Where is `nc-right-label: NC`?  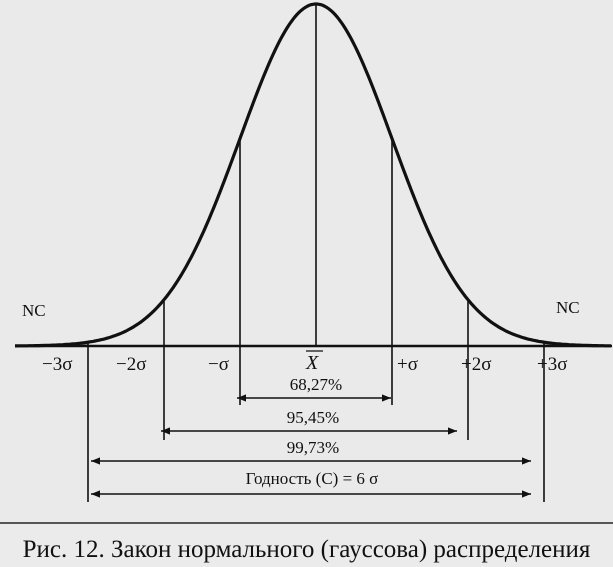 nc-right-label: NC is located at coordinates (568, 307).